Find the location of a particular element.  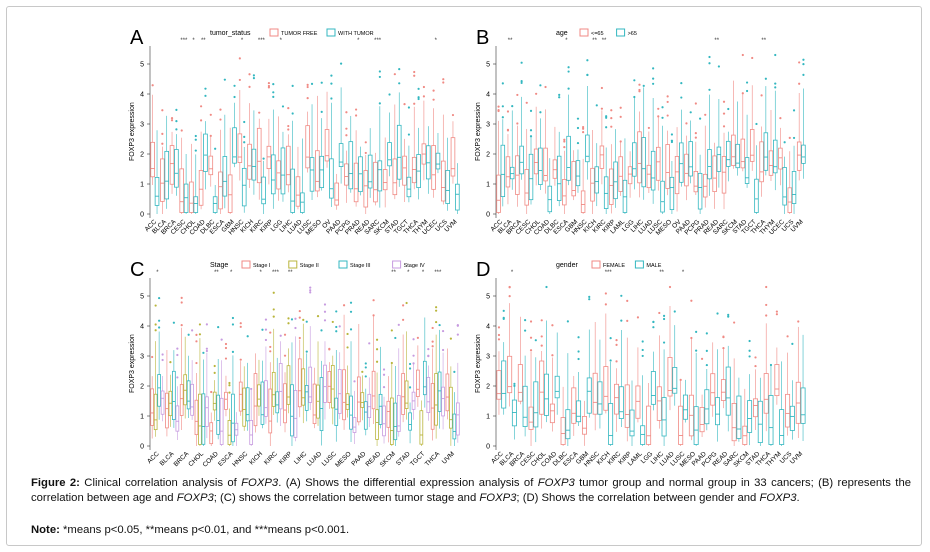

x-tick-label: THCA is located at coordinates (433, 459).